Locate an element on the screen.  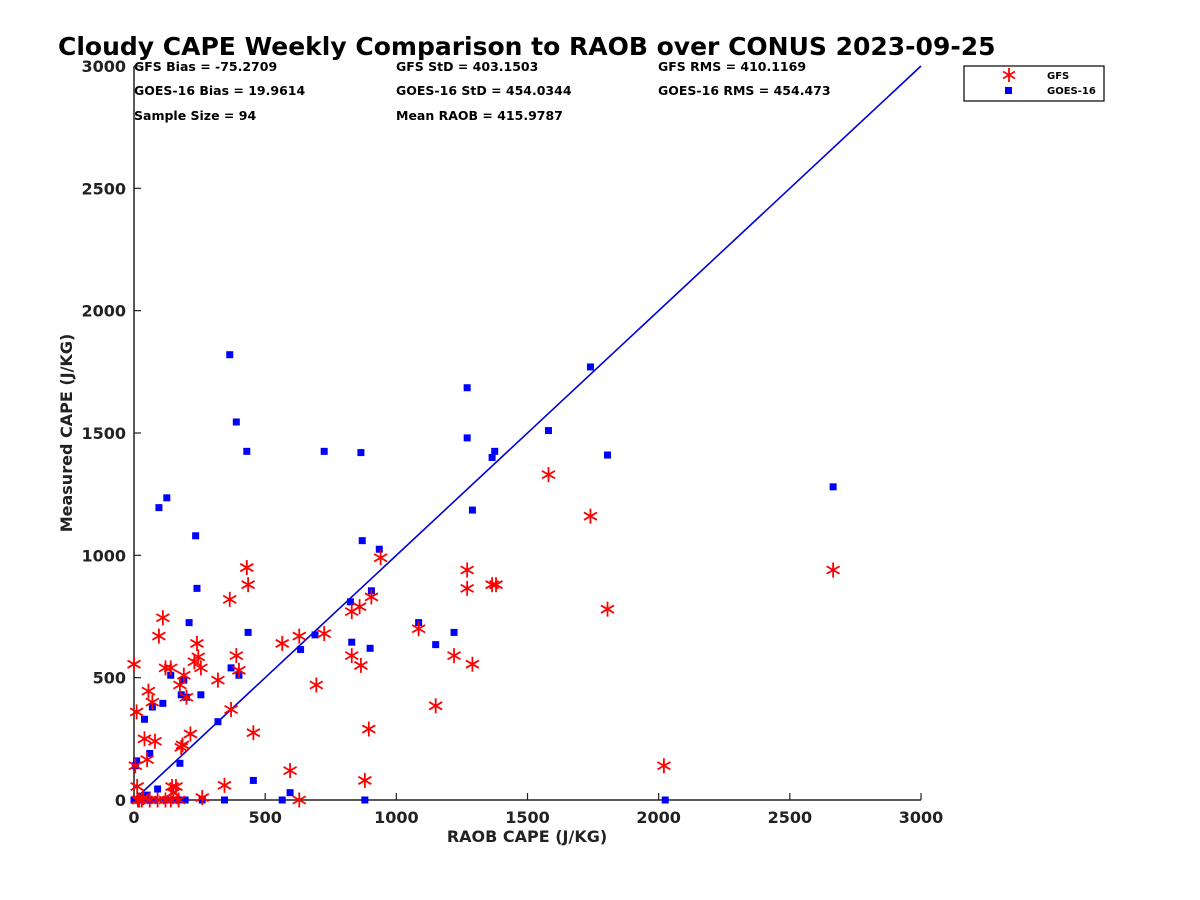
stat-goes-bias: GOES-16 Bias = 19.9614 is located at coordinates (219, 90).